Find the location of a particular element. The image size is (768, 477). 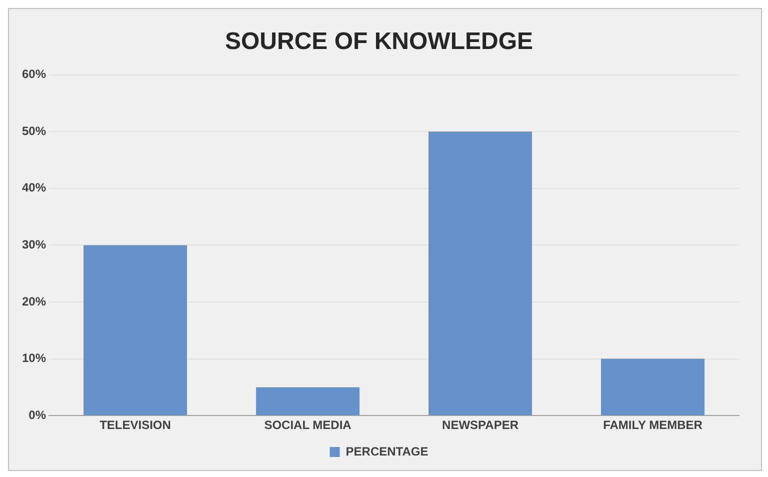

y-tick-label: 20% is located at coordinates (34, 301).